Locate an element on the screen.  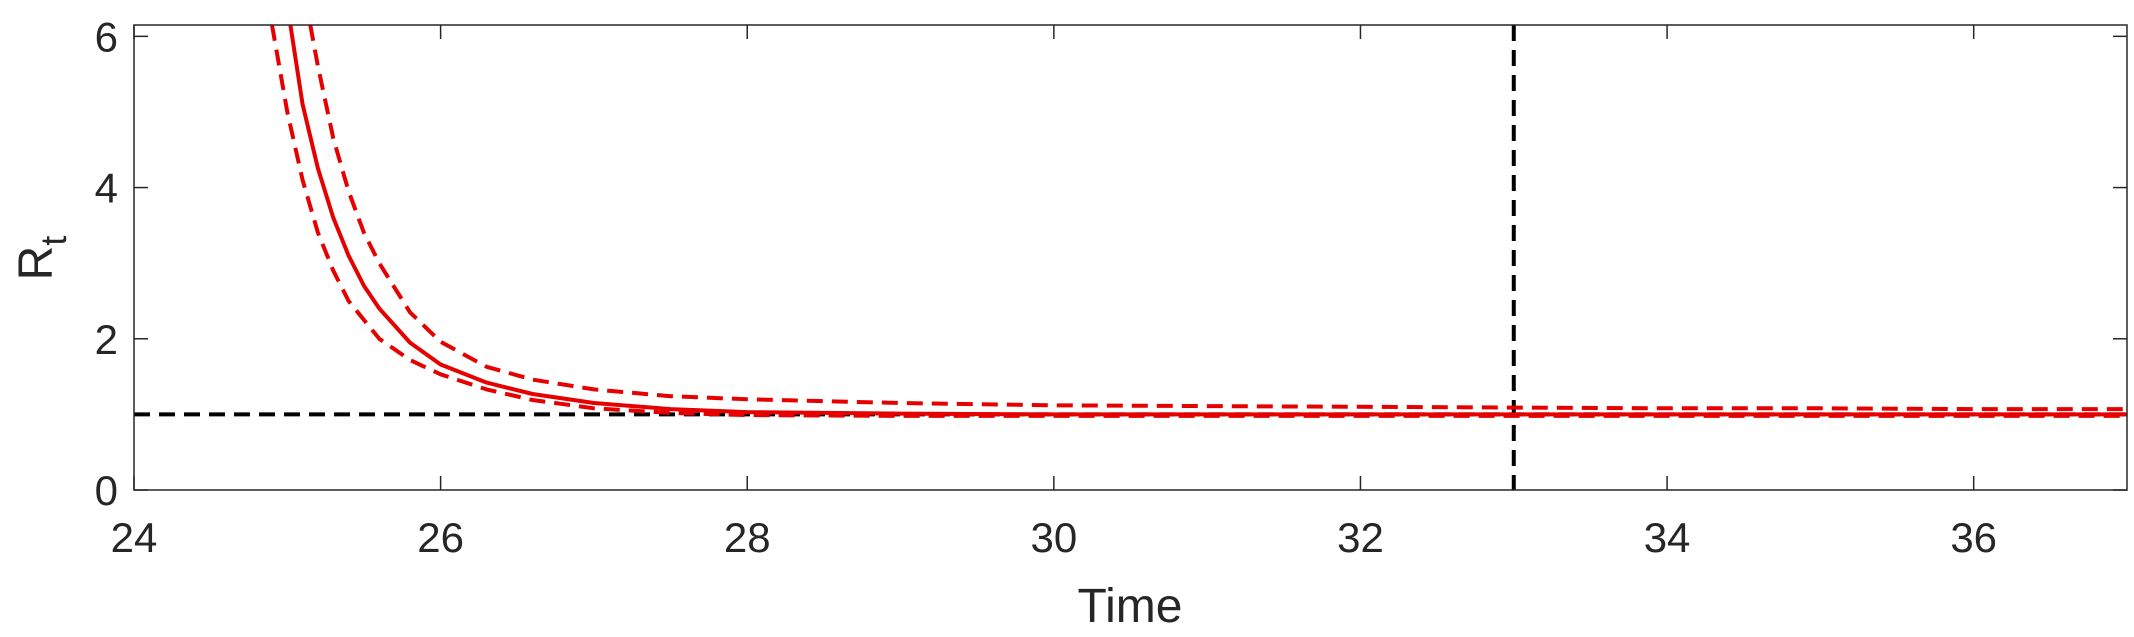
y-tick-label: 0 is located at coordinates (106, 490).